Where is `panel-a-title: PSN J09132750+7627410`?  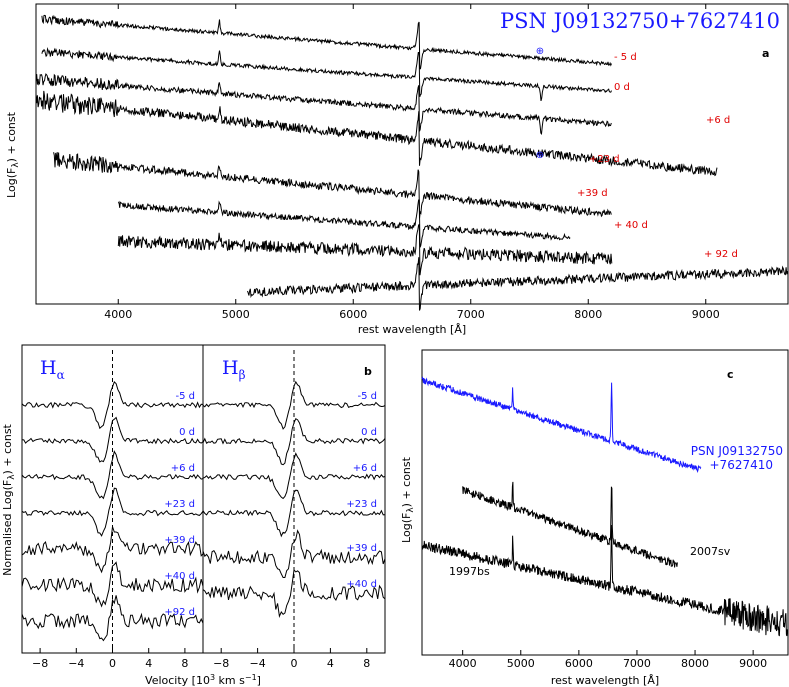 panel-a-title: PSN J09132750+7627410 is located at coordinates (640, 21).